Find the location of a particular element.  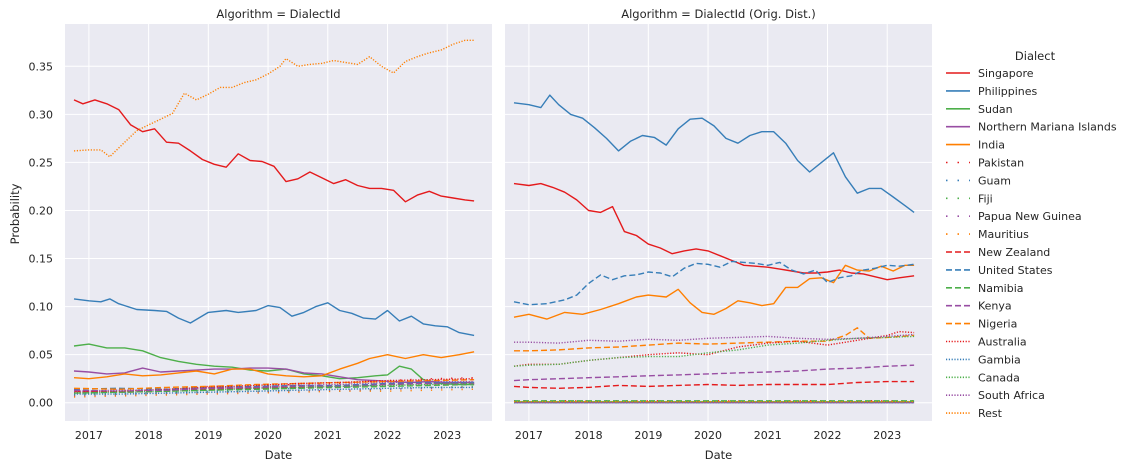

legend-item: Singapore is located at coordinates (990, 73).